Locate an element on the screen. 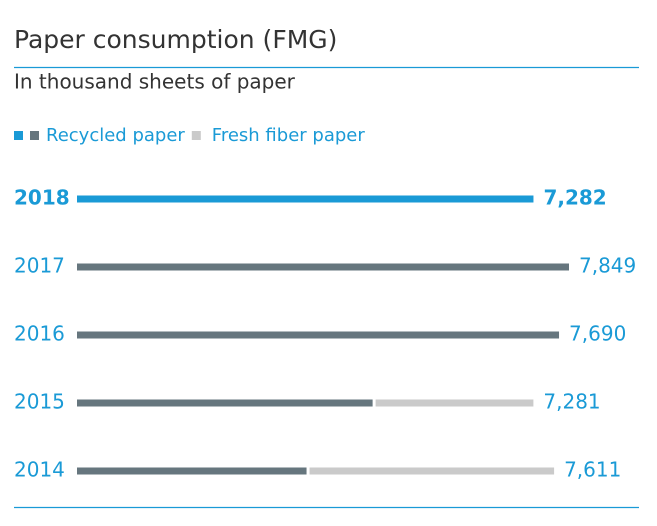 The image size is (657, 526). category-label: 2017 is located at coordinates (39, 266).